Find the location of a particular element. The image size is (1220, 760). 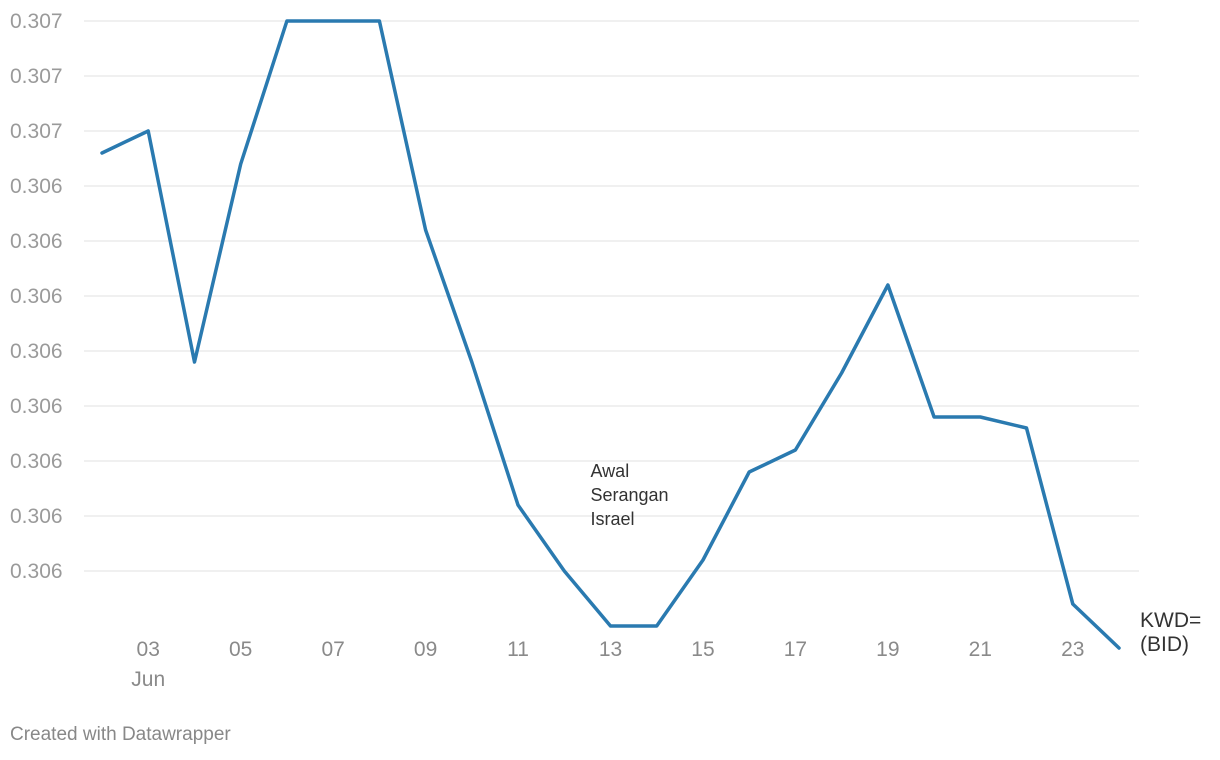

footer-credit: Created with Datawrapper is located at coordinates (120, 734).